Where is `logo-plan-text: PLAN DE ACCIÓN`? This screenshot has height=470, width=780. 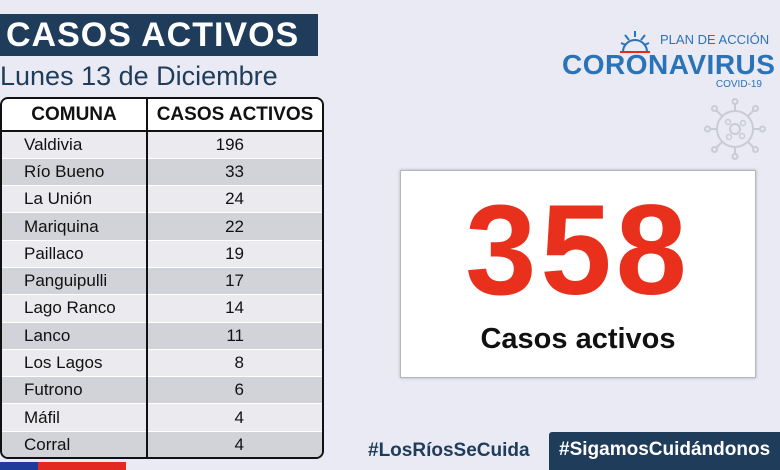
logo-plan-text: PLAN DE ACCIÓN is located at coordinates (715, 39).